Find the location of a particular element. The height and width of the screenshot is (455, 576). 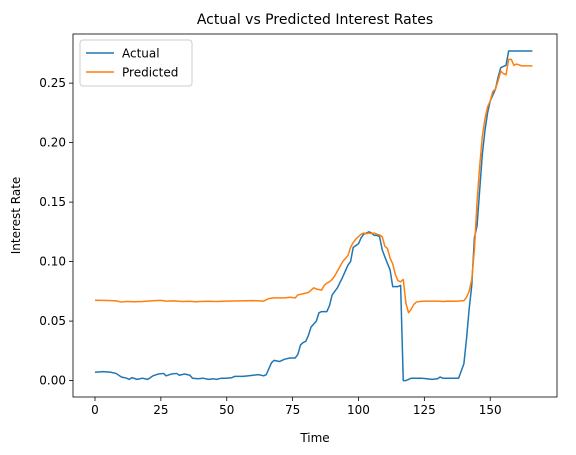

y-axis-title: Interest Rate is located at coordinates (16, 216).